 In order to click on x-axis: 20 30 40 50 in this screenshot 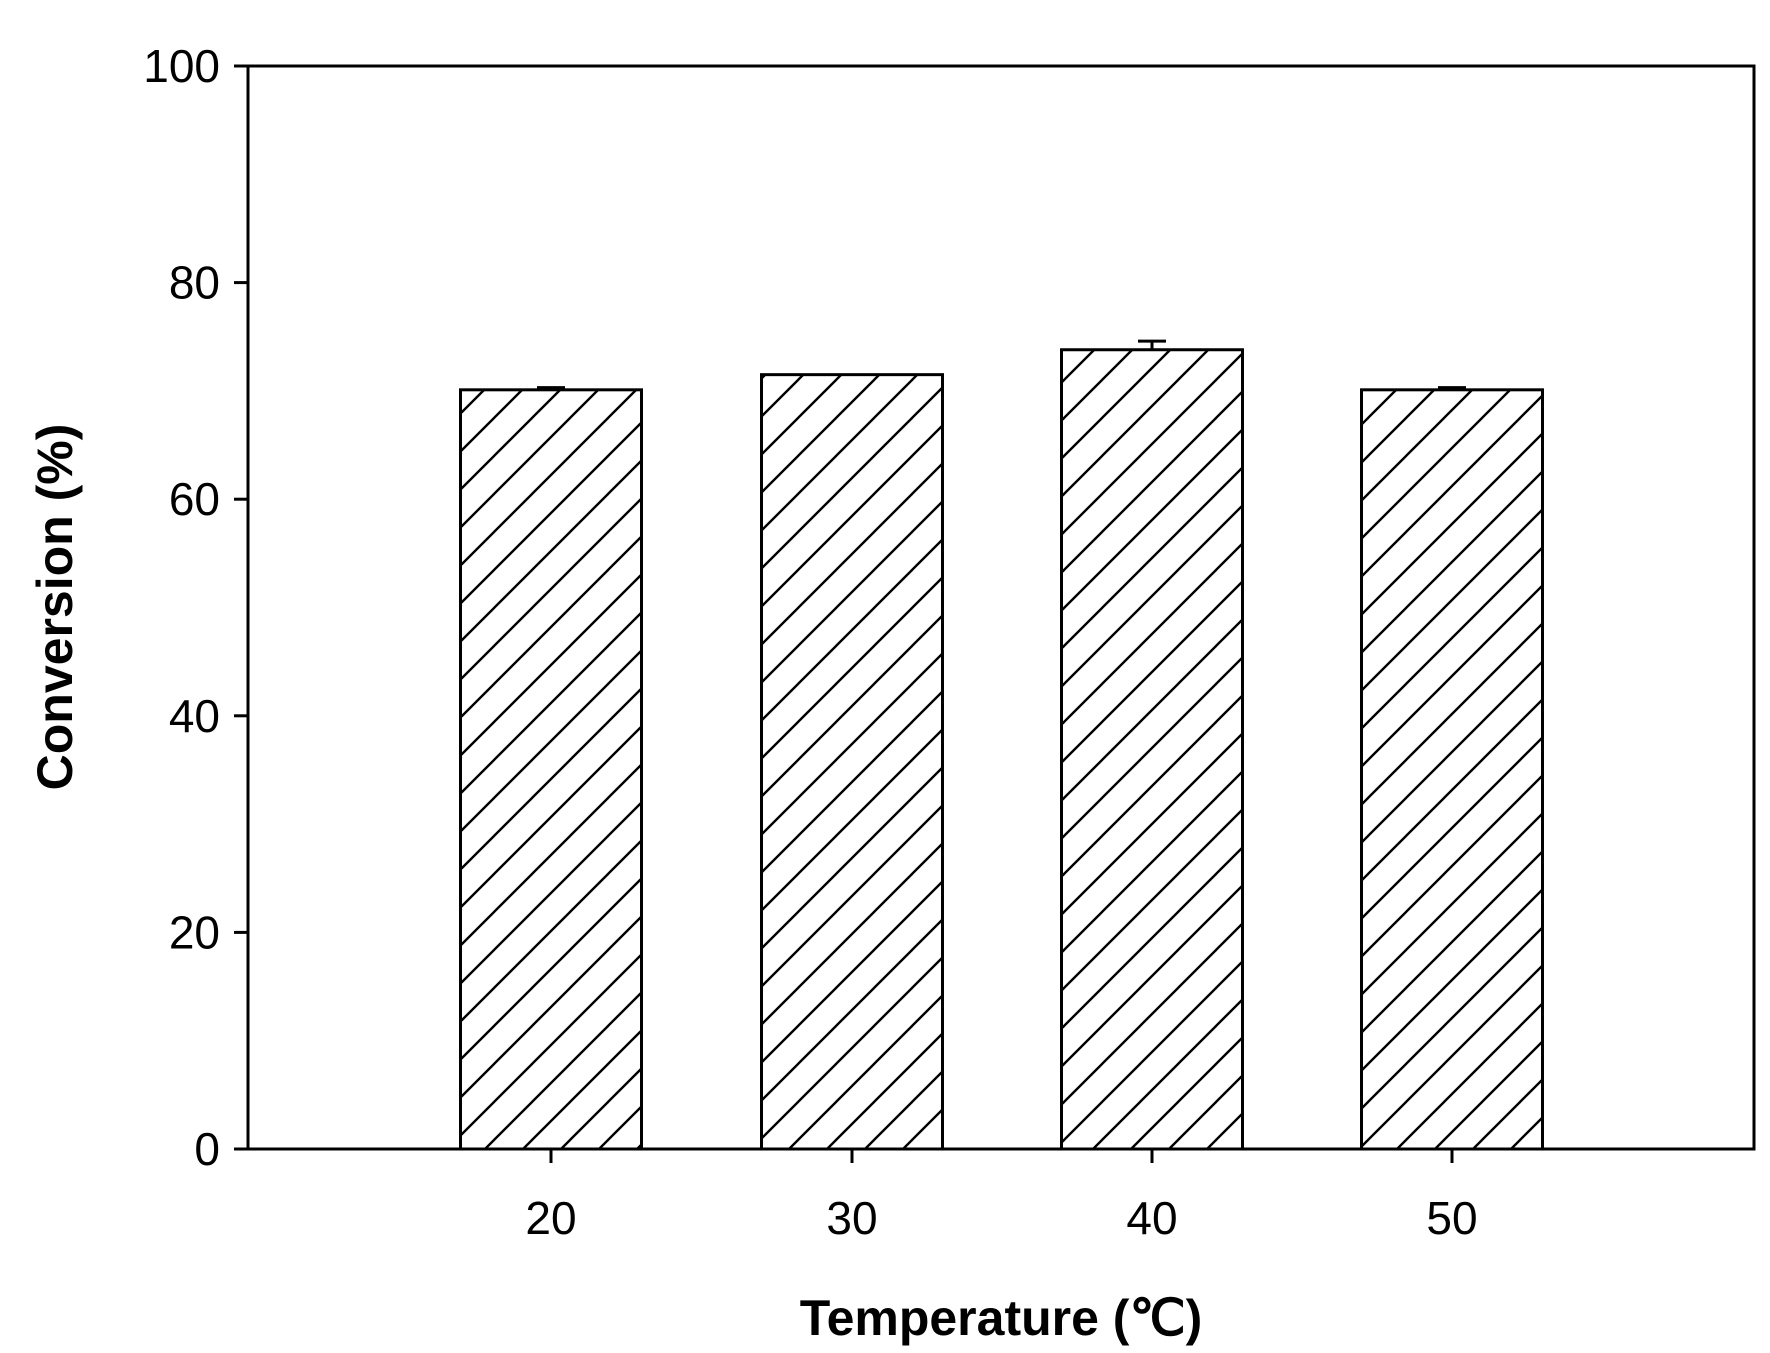, I will do `click(1001, 1196)`.